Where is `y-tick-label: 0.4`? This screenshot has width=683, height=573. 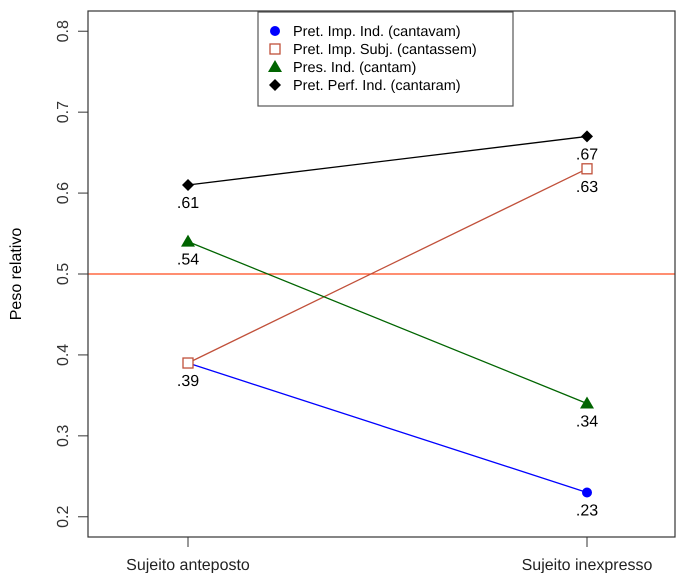
y-tick-label: 0.4 is located at coordinates (63, 355).